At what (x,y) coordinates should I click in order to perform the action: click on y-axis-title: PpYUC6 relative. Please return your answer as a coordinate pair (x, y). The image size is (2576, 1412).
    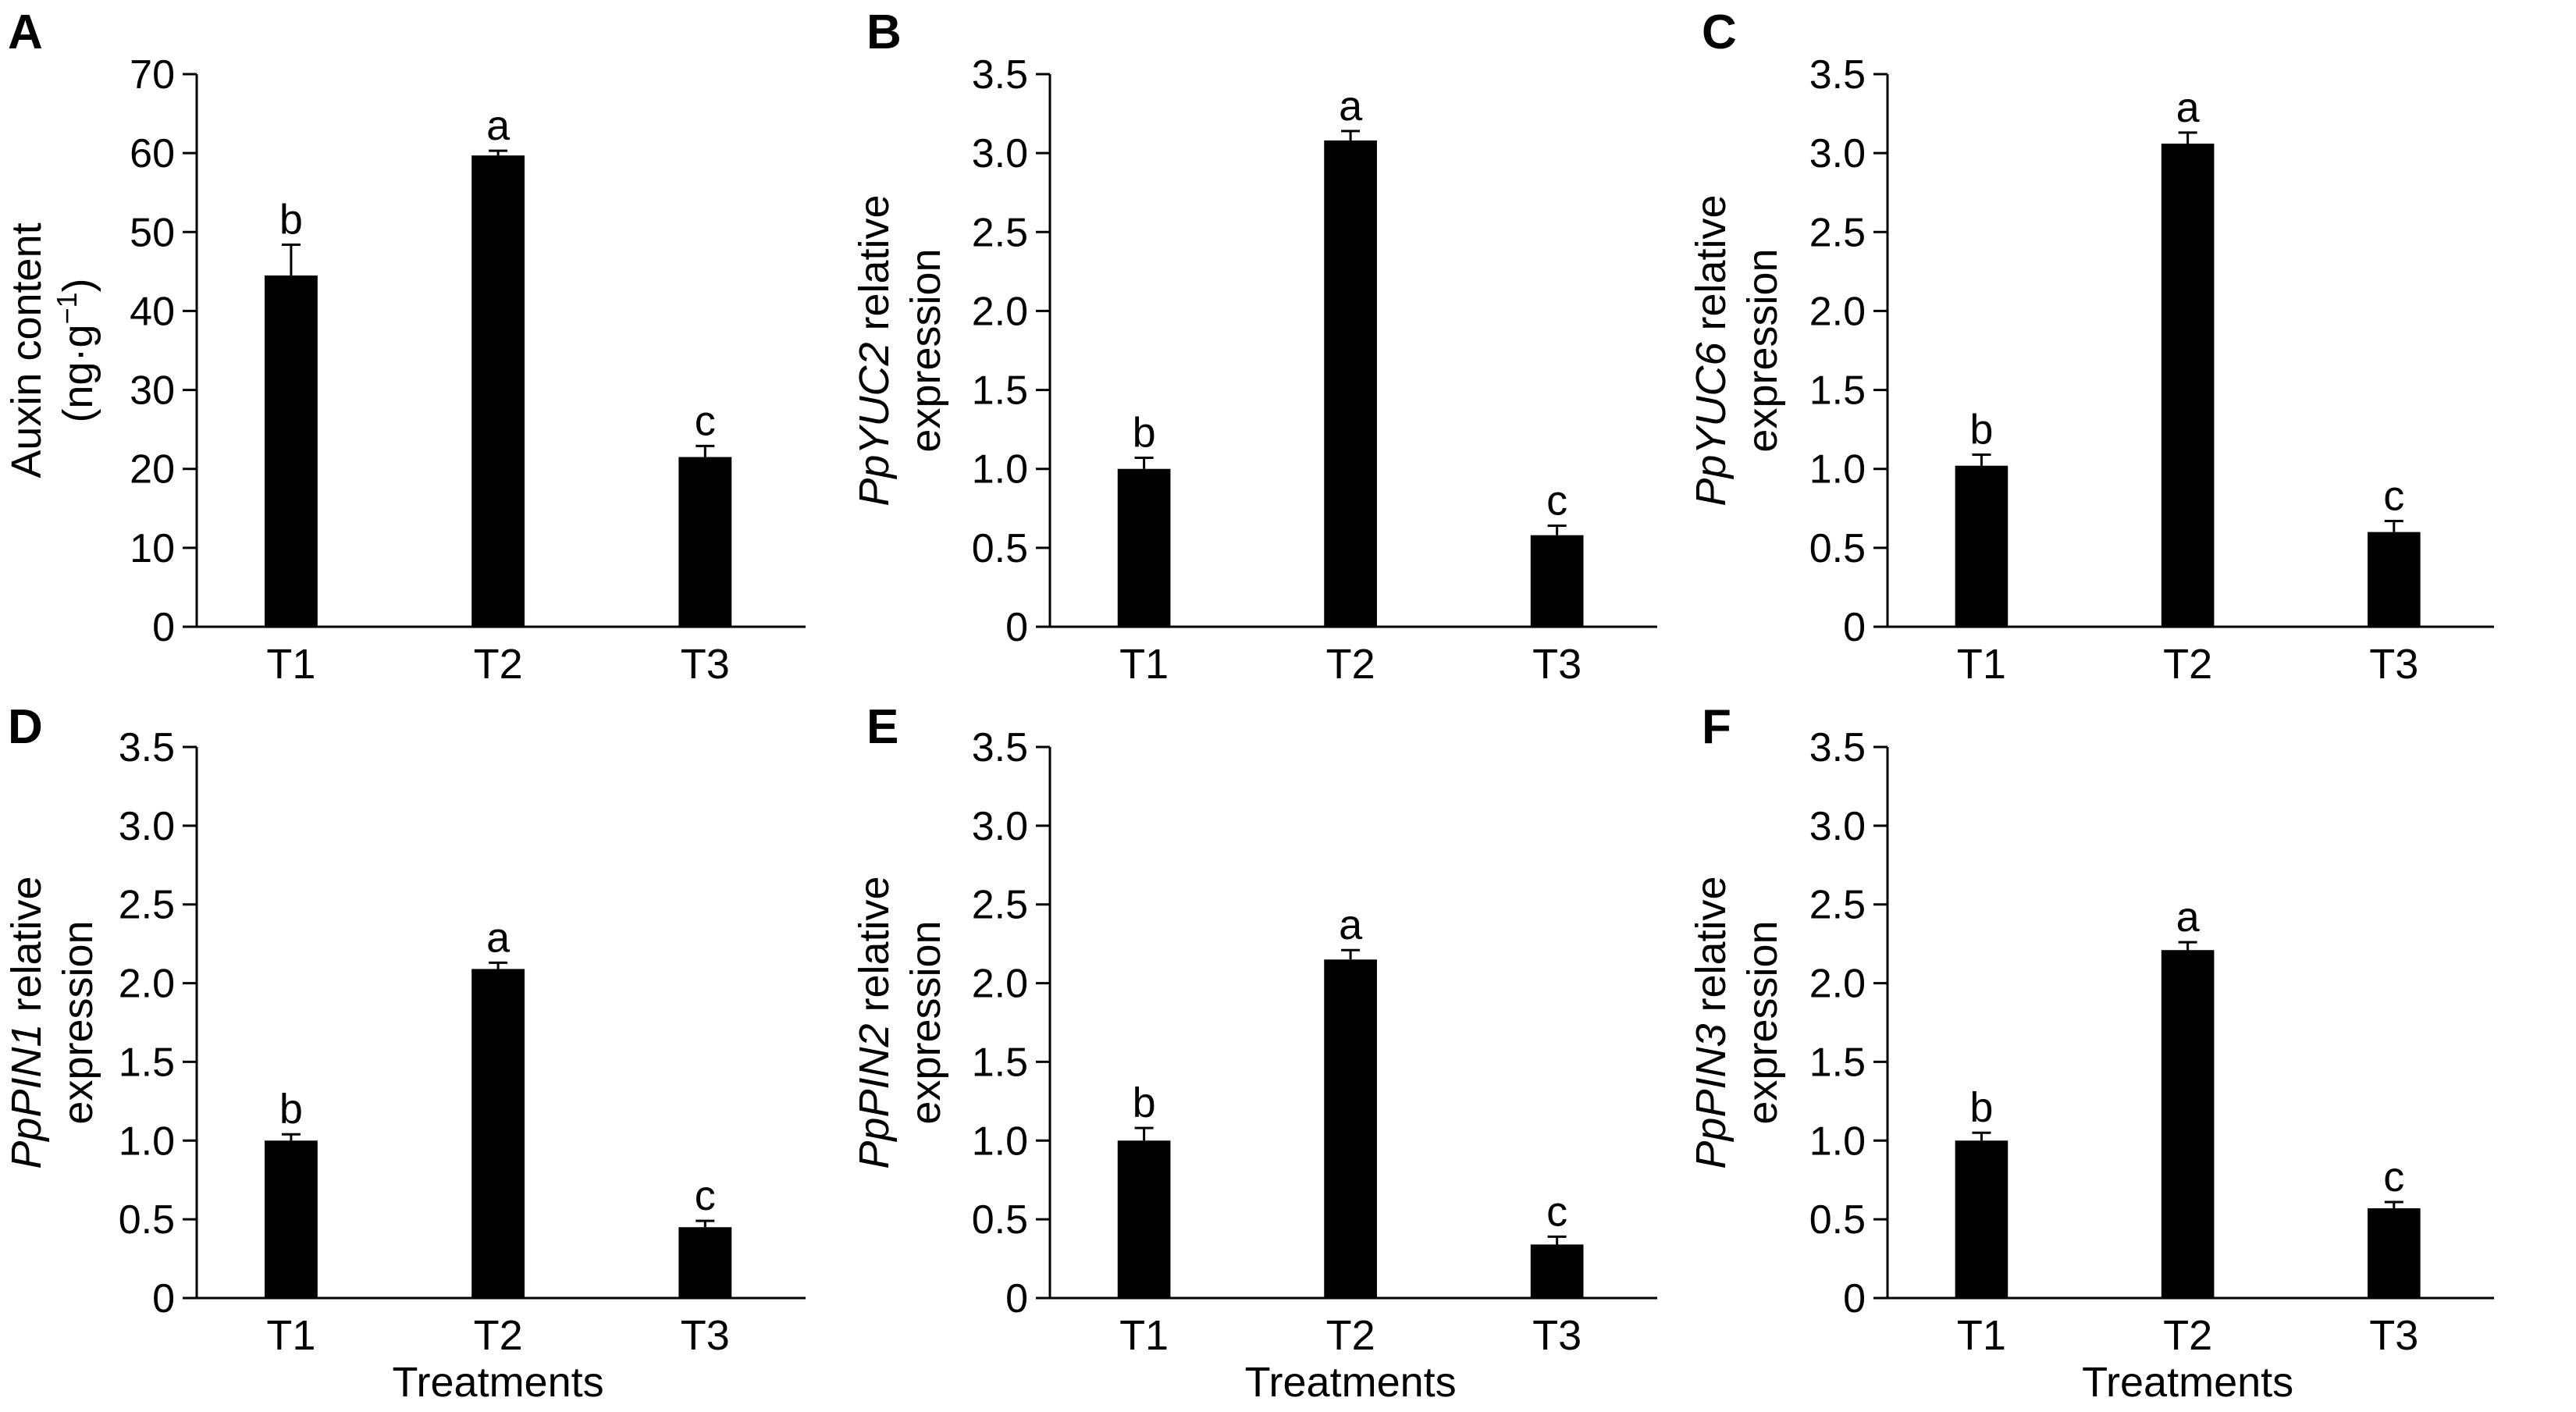
    Looking at the image, I should click on (1711, 350).